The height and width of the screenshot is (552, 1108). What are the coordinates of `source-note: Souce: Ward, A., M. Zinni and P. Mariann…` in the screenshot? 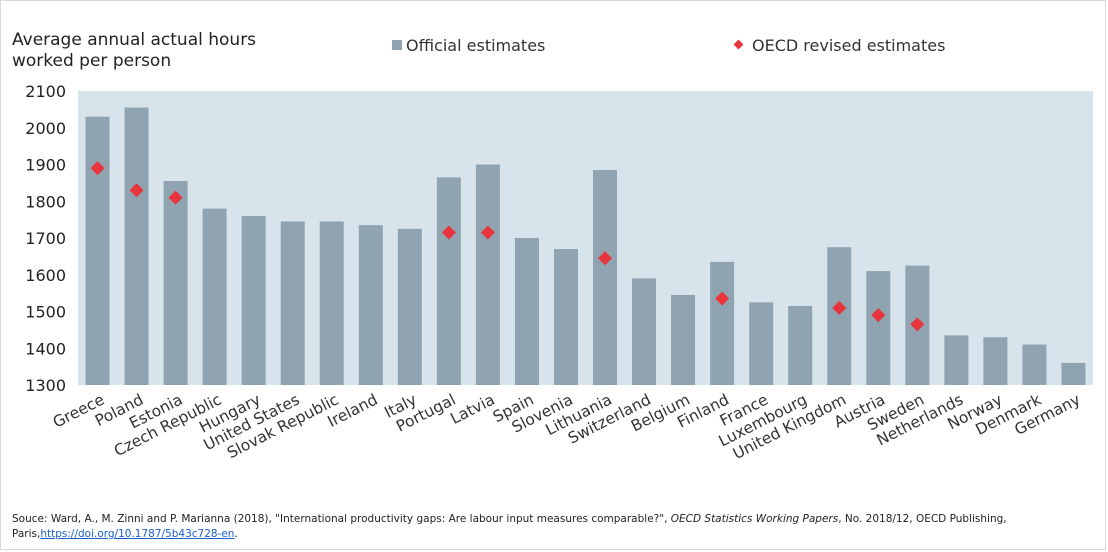 It's located at (554, 527).